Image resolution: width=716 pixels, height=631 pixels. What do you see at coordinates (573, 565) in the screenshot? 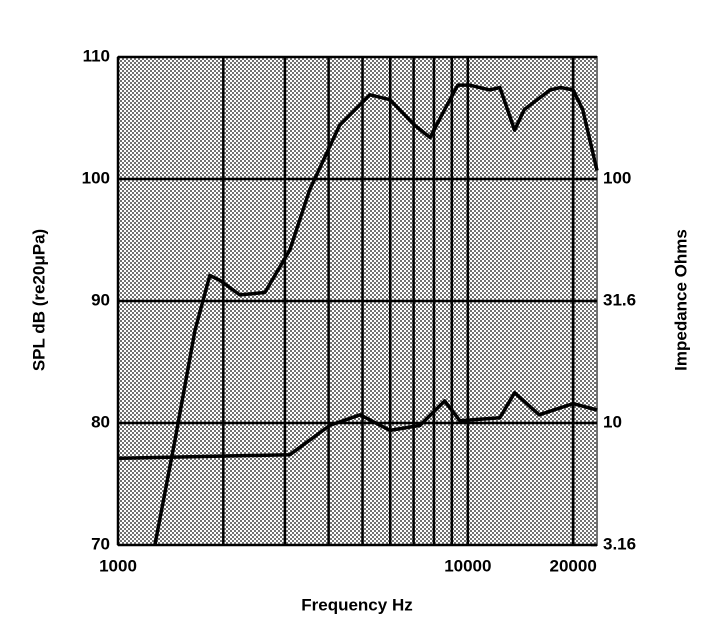
I see `x-tick-label: 20000` at bounding box center [573, 565].